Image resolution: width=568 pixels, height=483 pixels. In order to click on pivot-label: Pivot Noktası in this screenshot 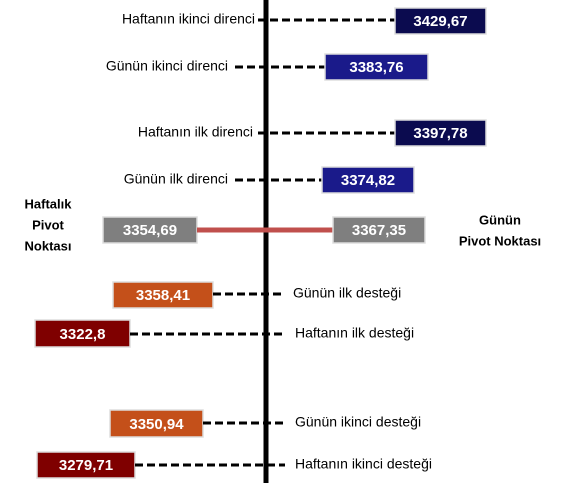, I will do `click(500, 240)`.